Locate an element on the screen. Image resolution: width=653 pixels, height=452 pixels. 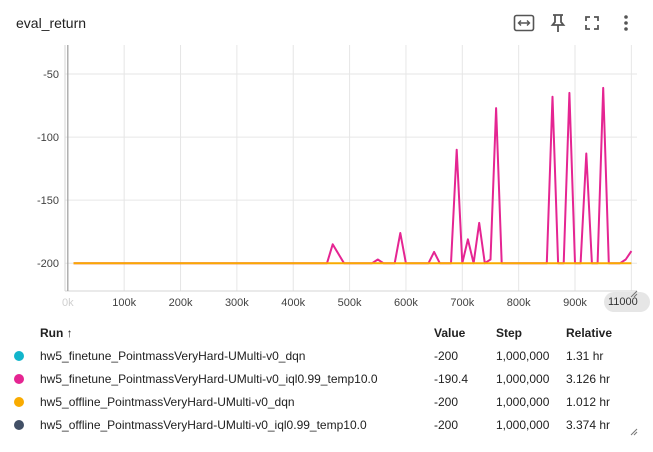
pin-icon is located at coordinates (558, 23).